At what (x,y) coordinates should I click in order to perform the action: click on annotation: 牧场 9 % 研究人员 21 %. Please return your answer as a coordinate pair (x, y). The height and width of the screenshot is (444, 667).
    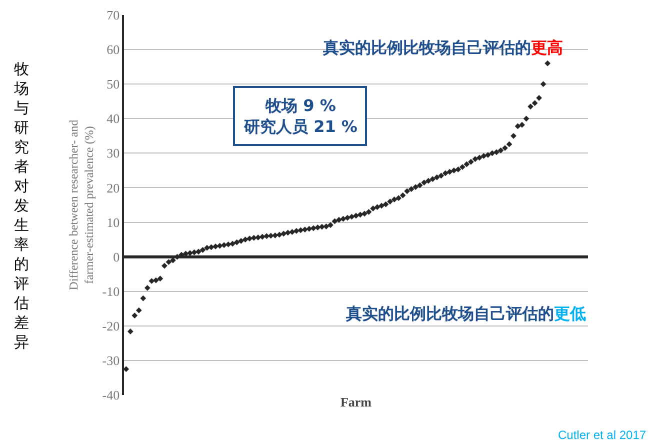
    Looking at the image, I should click on (300, 116).